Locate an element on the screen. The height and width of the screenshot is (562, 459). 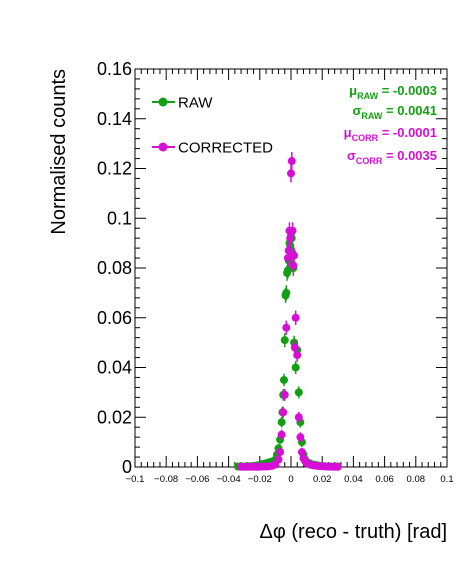
y-tick-label: 0.1 is located at coordinates (119, 218).